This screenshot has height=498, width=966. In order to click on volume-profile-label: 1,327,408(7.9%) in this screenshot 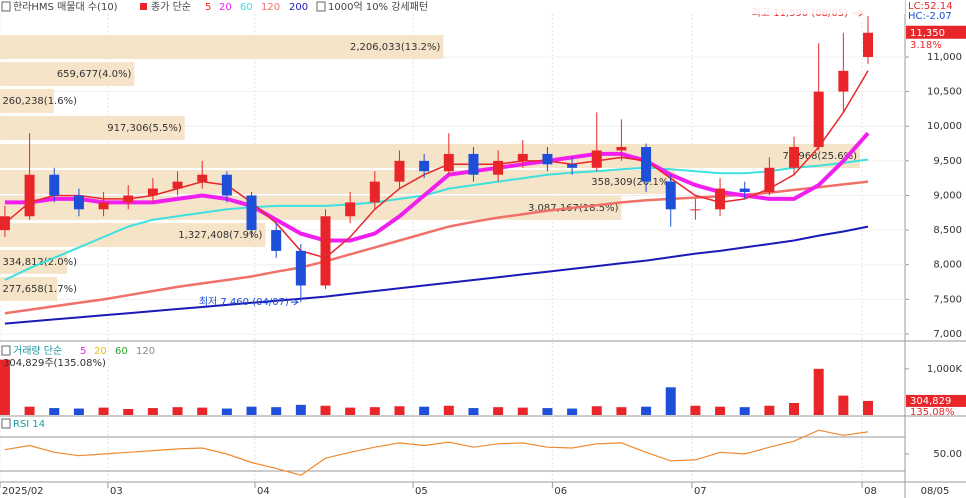, I will do `click(220, 235)`.